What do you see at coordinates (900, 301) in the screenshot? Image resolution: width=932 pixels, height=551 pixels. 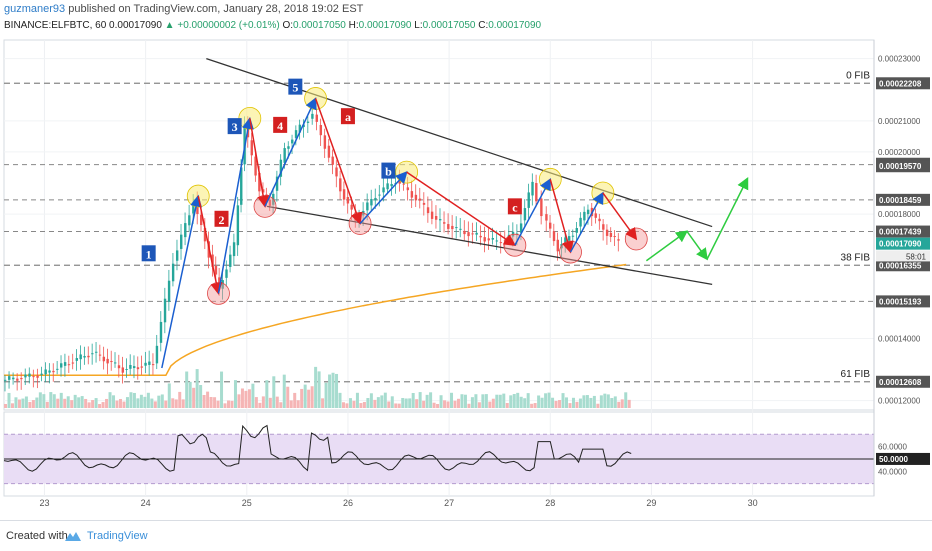 I see `price-tag-label: 0.00015193` at bounding box center [900, 301].